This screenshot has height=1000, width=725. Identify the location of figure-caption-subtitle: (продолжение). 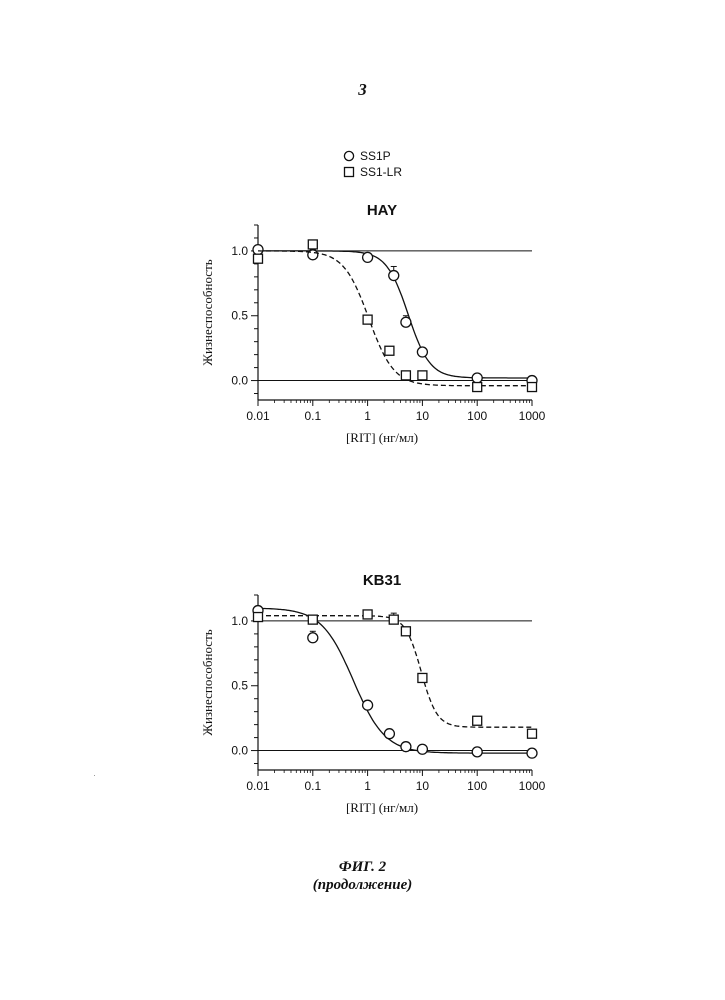
(362, 885).